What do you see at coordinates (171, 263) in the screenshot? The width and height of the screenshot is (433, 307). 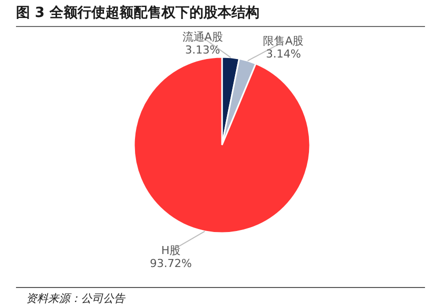 I see `data-label: 93.72%` at bounding box center [171, 263].